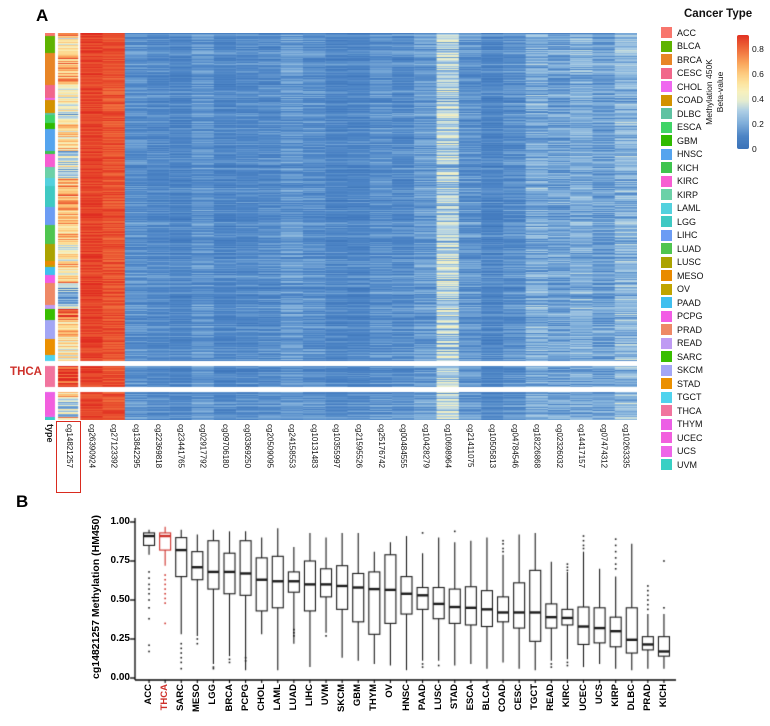 The width and height of the screenshot is (770, 726). What do you see at coordinates (690, 154) in the screenshot?
I see `legend-label-HNSC: HNSC` at bounding box center [690, 154].